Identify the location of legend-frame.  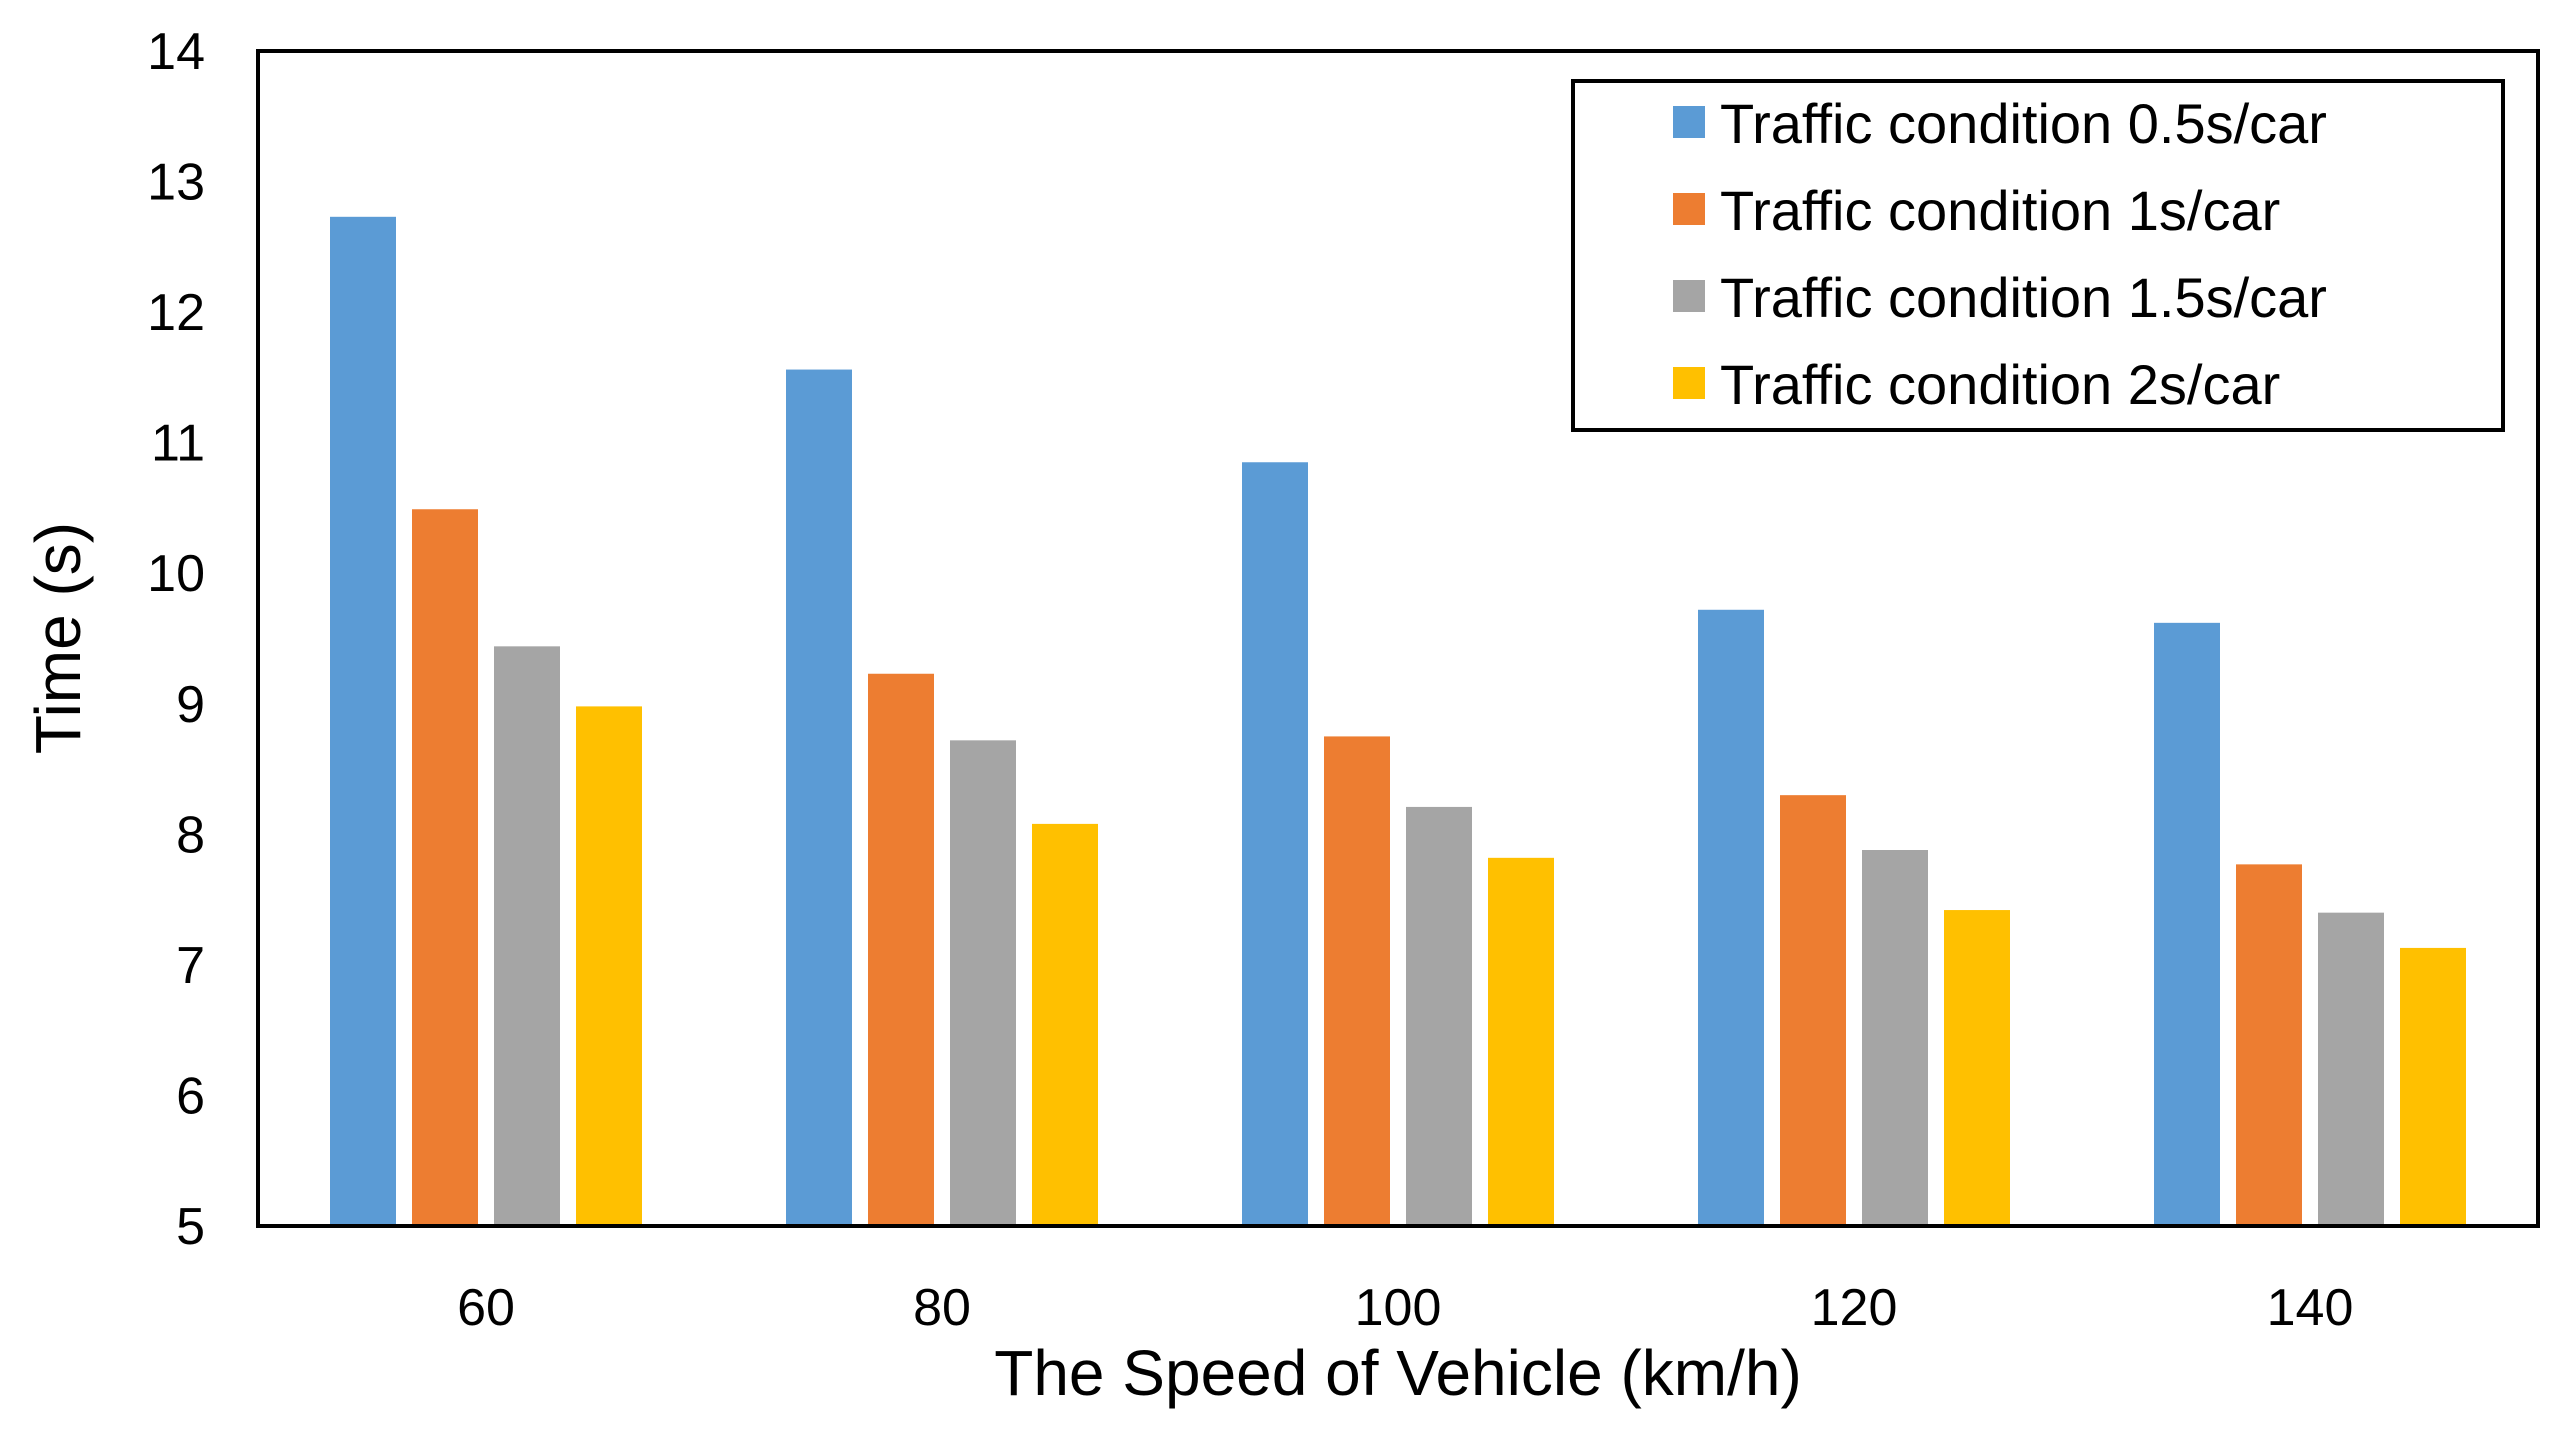
(2038, 255).